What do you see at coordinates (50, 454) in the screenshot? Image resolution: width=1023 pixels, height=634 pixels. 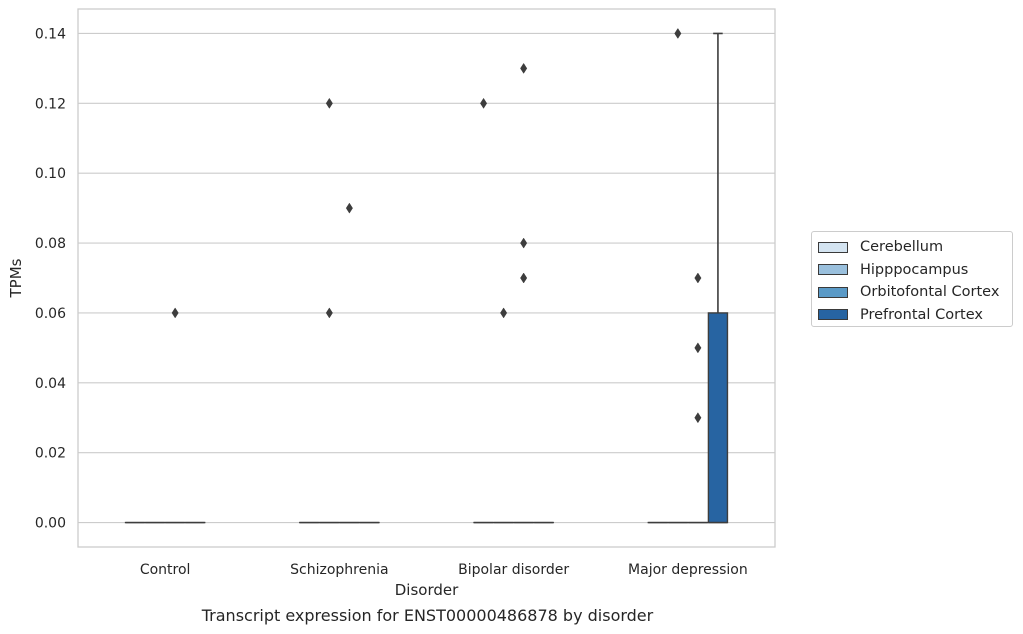 I see `y-tick-label: 0.02` at bounding box center [50, 454].